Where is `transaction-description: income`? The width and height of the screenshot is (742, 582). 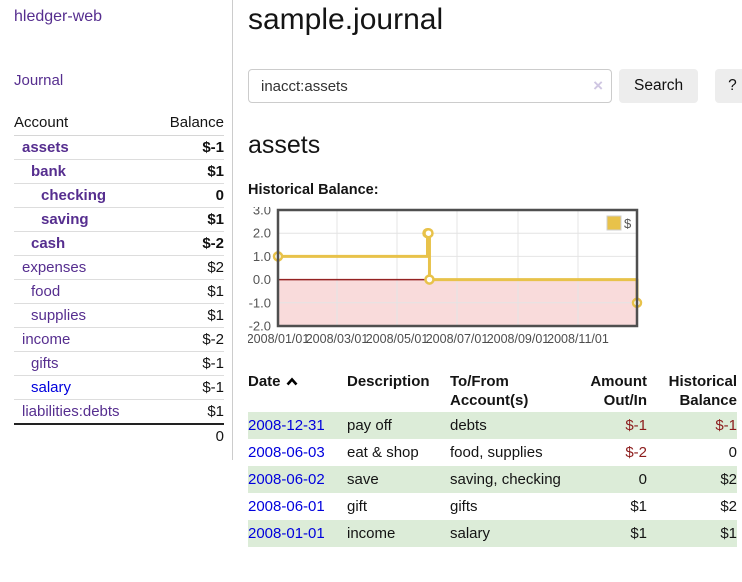
transaction-description: income is located at coordinates (371, 533).